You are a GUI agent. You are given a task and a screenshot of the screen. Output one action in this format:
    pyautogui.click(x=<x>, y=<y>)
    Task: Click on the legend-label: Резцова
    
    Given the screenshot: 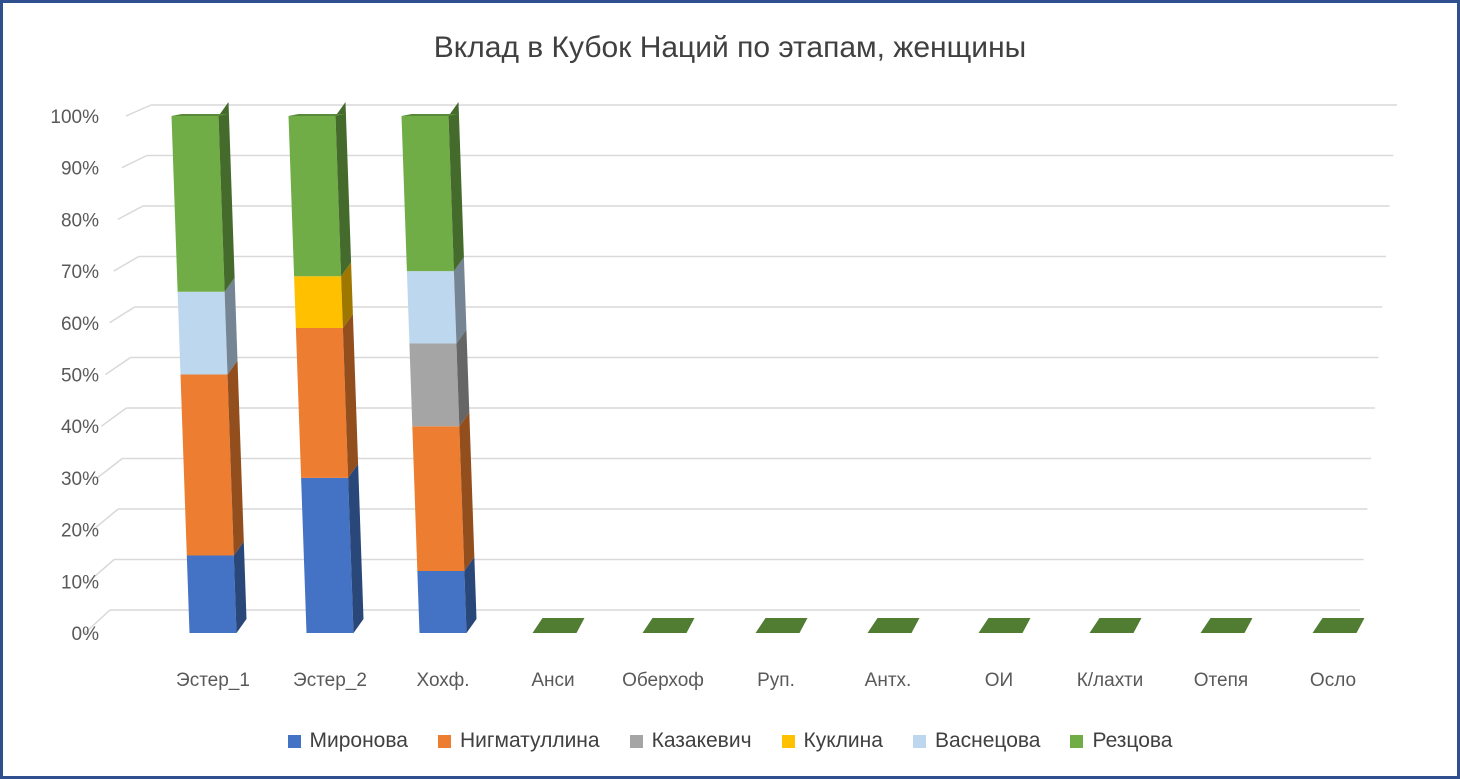 What is the action you would take?
    pyautogui.click(x=1132, y=740)
    